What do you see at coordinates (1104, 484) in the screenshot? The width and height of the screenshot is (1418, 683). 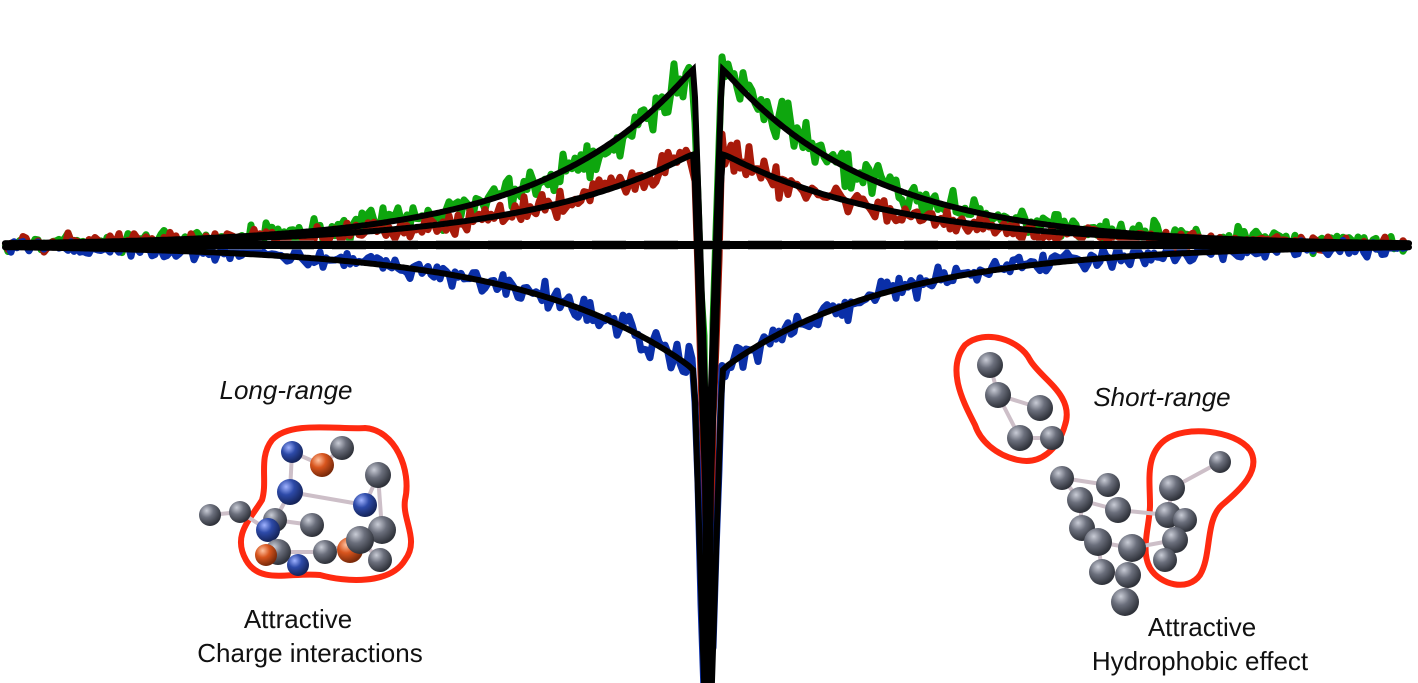 I see `short-range-beads` at bounding box center [1104, 484].